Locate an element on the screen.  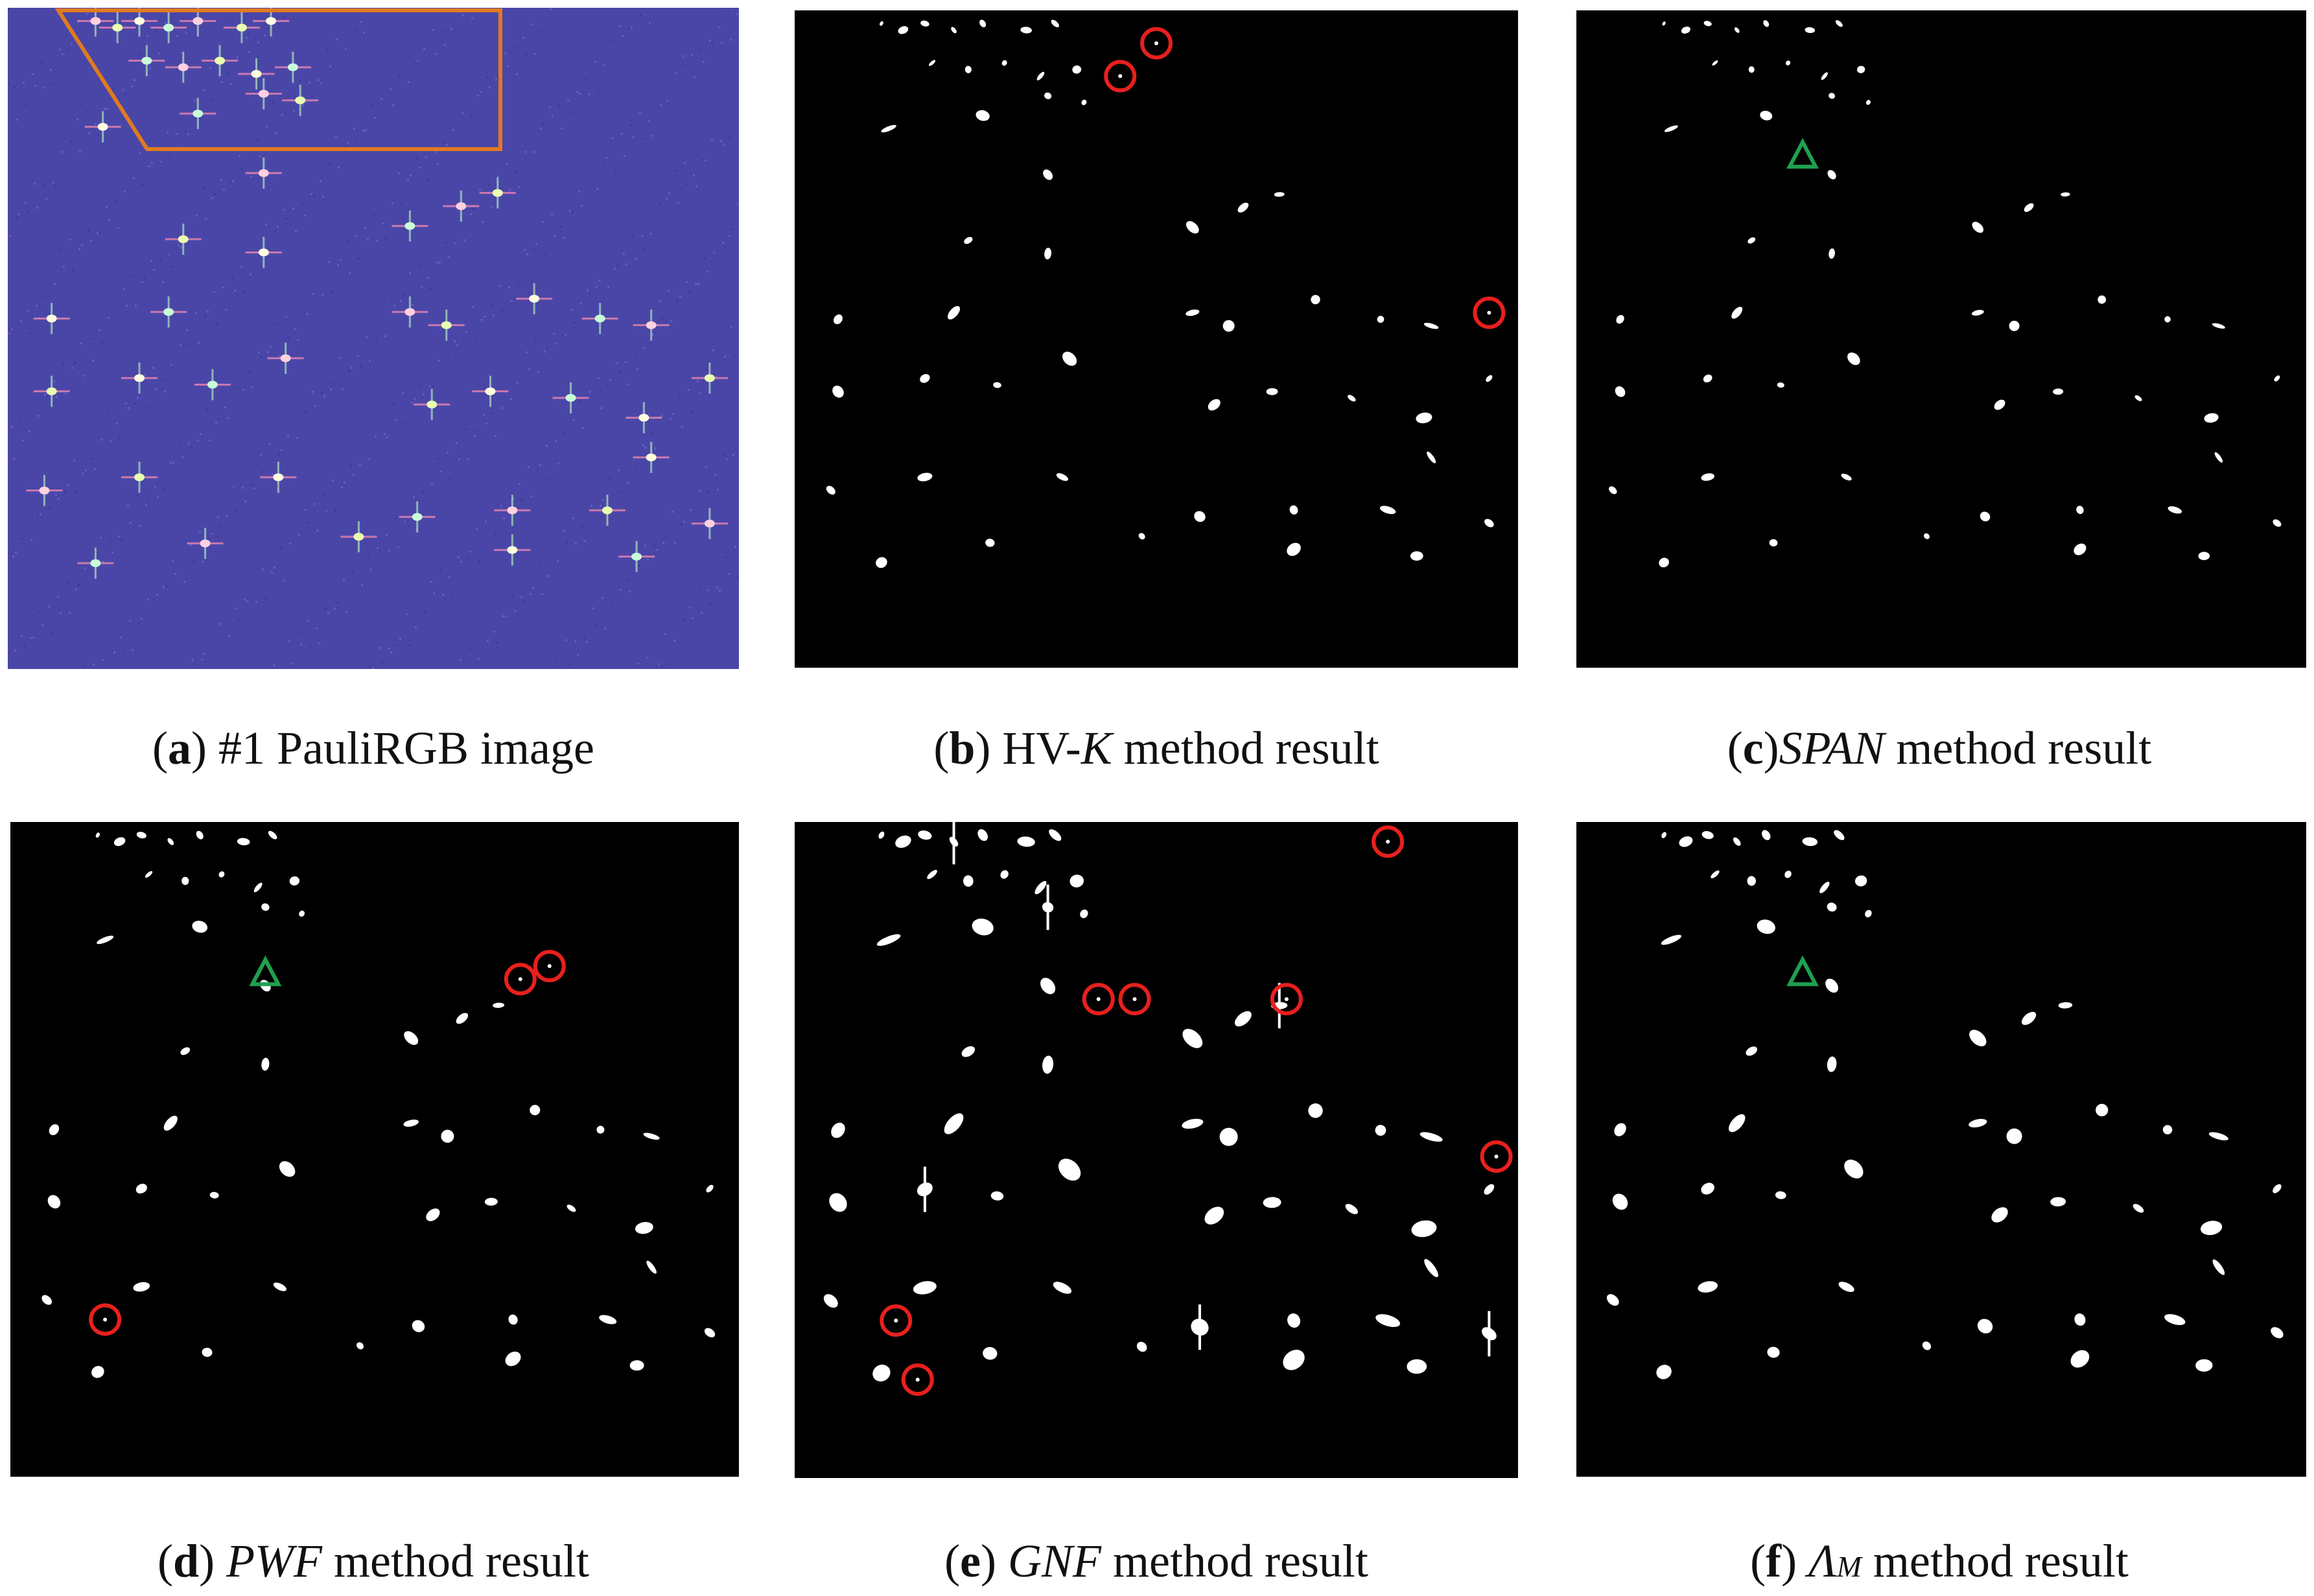
caption-f: (f) ΛM method result is located at coordinates (1940, 1561).